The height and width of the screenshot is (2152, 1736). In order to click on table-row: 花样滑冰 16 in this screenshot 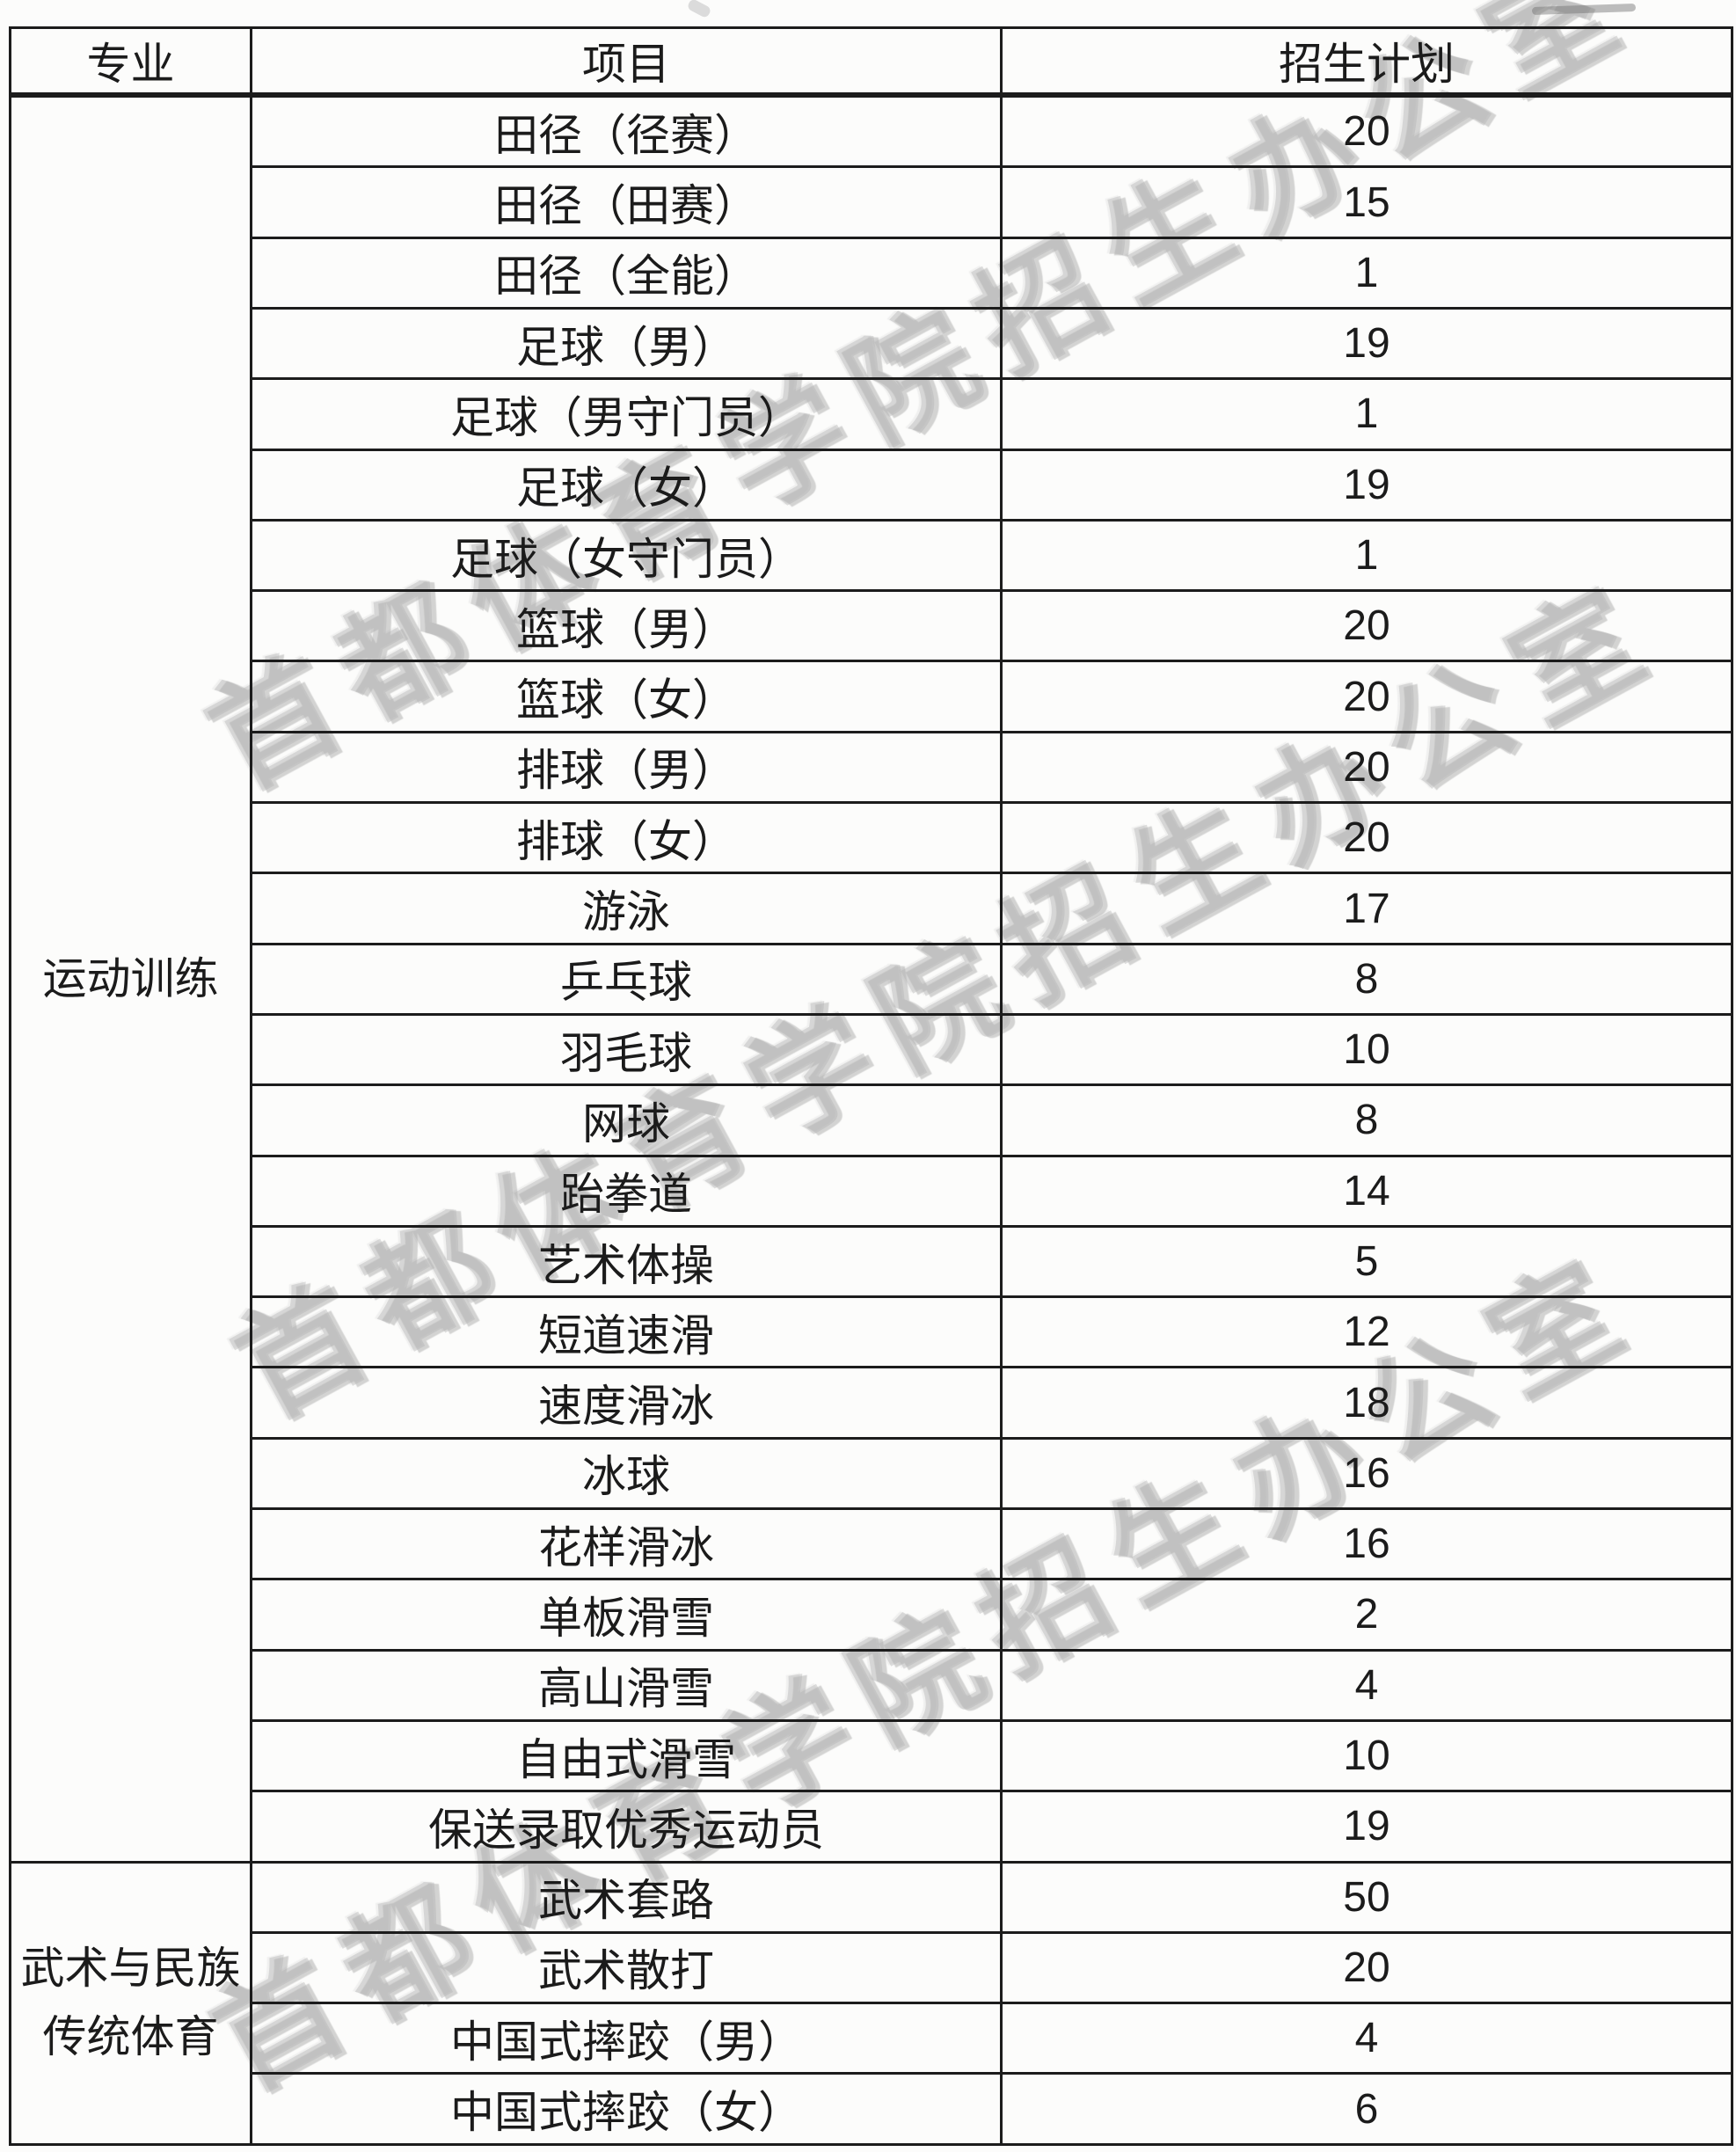, I will do `click(872, 1544)`.